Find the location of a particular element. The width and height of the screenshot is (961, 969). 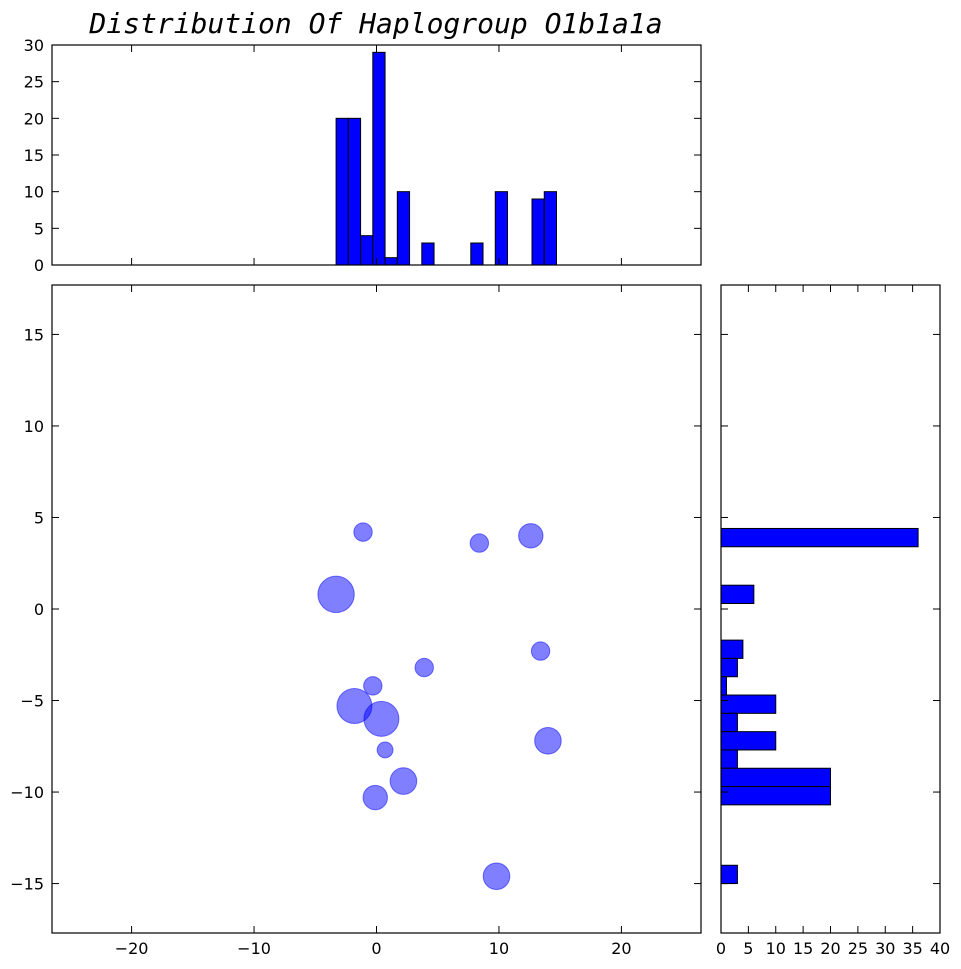

x-tick-label: −20 is located at coordinates (132, 948).